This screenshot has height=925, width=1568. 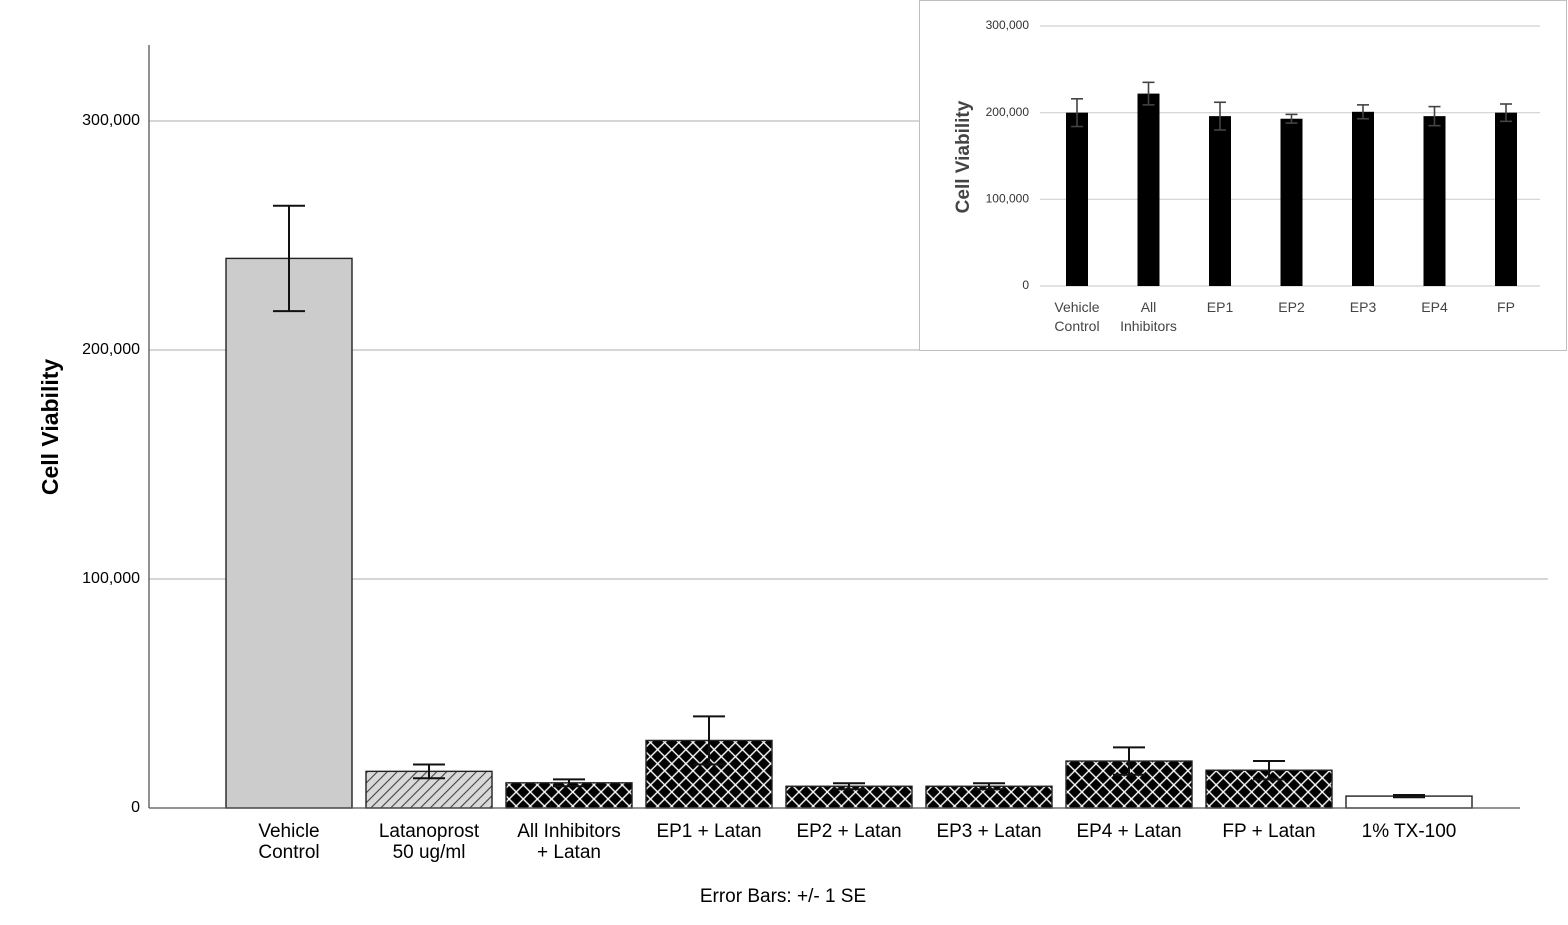 What do you see at coordinates (1291, 307) in the screenshot?
I see `inset-category-label: EP2` at bounding box center [1291, 307].